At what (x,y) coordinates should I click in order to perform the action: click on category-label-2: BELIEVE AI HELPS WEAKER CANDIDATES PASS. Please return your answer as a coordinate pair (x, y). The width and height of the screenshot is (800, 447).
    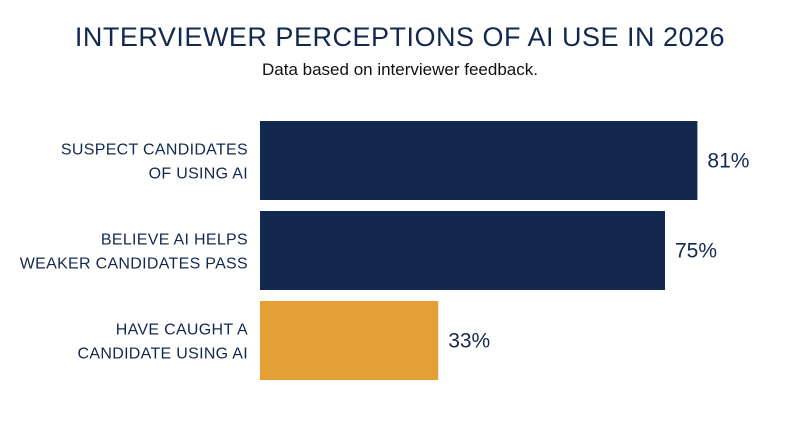
    Looking at the image, I should click on (134, 252).